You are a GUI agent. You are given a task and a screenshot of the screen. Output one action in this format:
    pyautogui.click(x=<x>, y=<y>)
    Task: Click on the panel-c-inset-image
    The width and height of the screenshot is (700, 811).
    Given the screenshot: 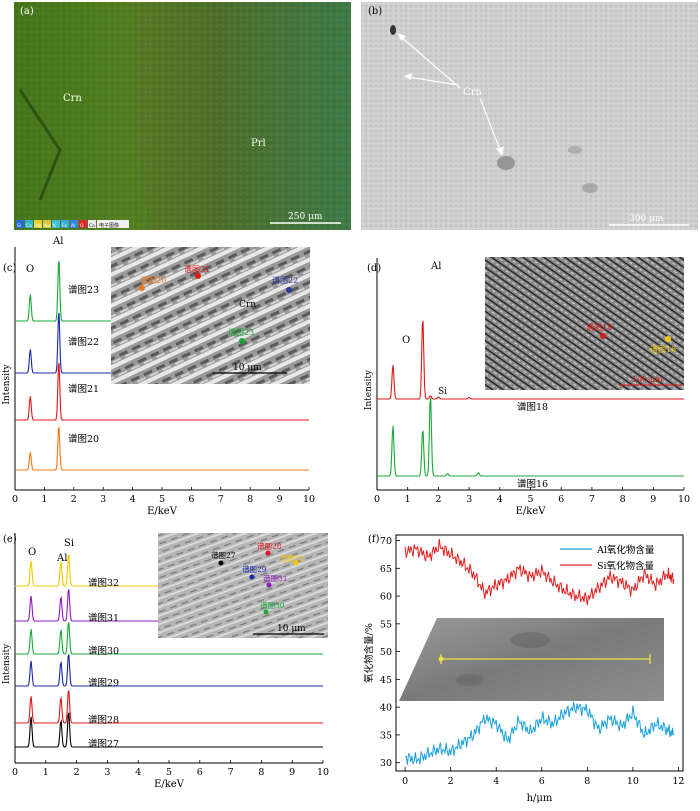 What is the action you would take?
    pyautogui.click(x=210, y=315)
    